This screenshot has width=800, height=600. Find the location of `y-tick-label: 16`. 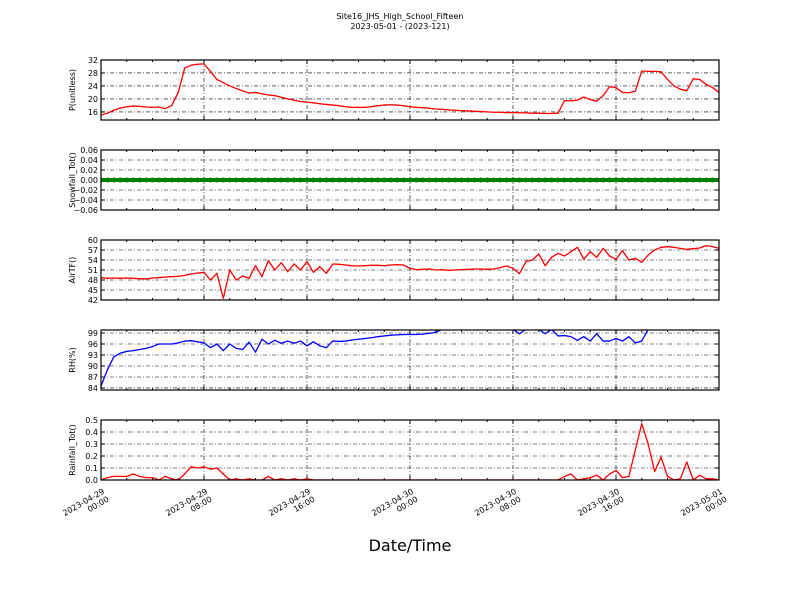

y-tick-label: 16 is located at coordinates (93, 112).